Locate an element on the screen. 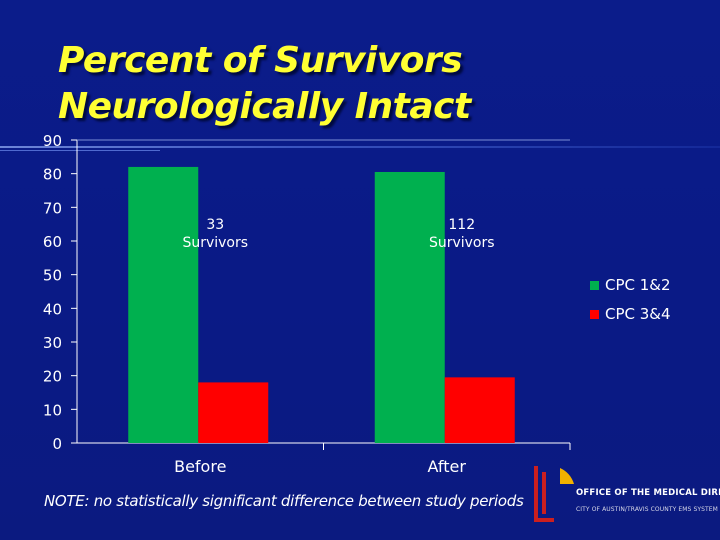  y-tick-label: 80 is located at coordinates (52, 175).